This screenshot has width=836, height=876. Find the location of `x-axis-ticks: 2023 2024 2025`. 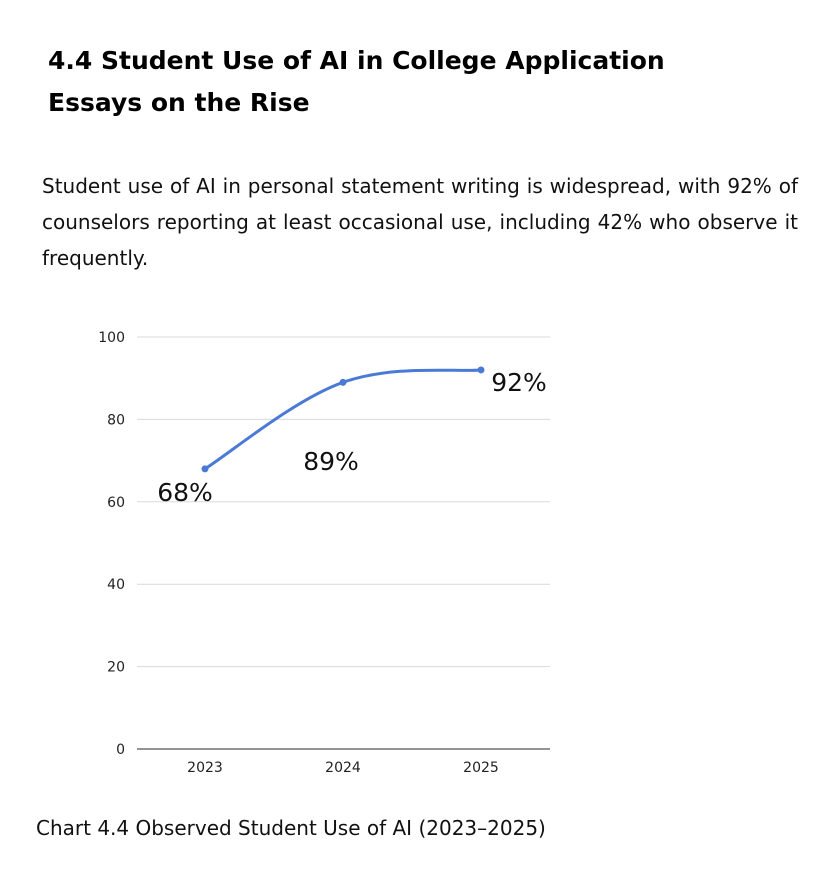

x-axis-ticks: 2023 2024 2025 is located at coordinates (343, 768).